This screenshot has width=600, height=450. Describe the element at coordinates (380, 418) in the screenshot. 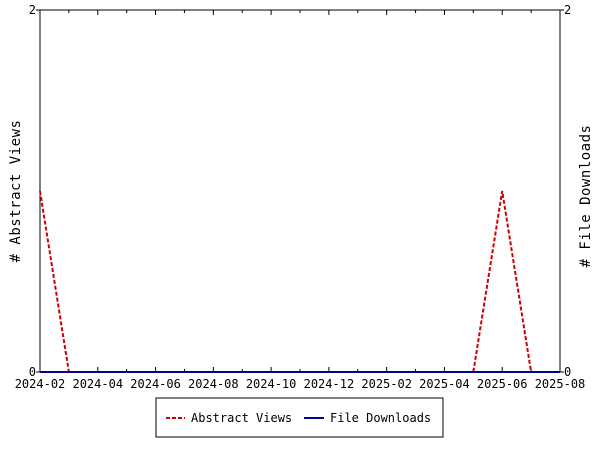

I see `legend-label-file-downloads: File Downloads` at that location.